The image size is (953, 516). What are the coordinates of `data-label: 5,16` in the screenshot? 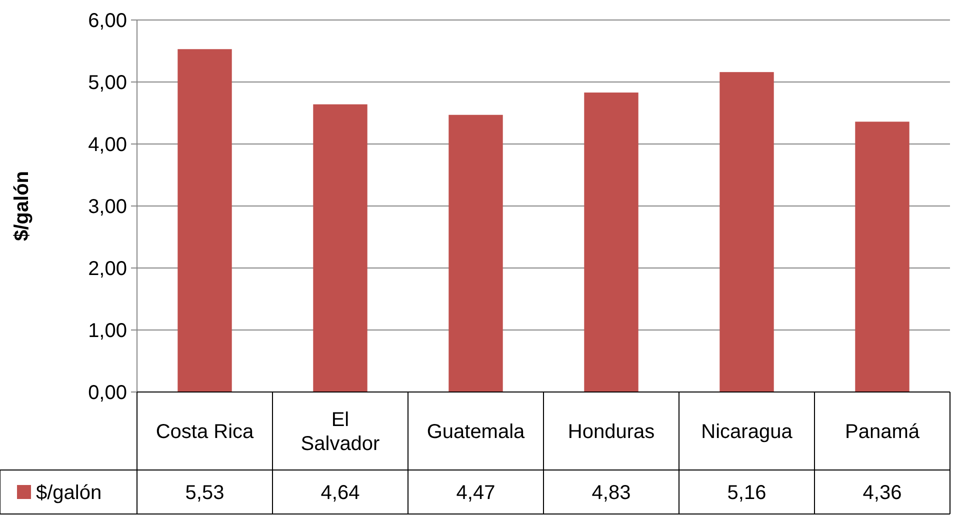 It's located at (746, 493).